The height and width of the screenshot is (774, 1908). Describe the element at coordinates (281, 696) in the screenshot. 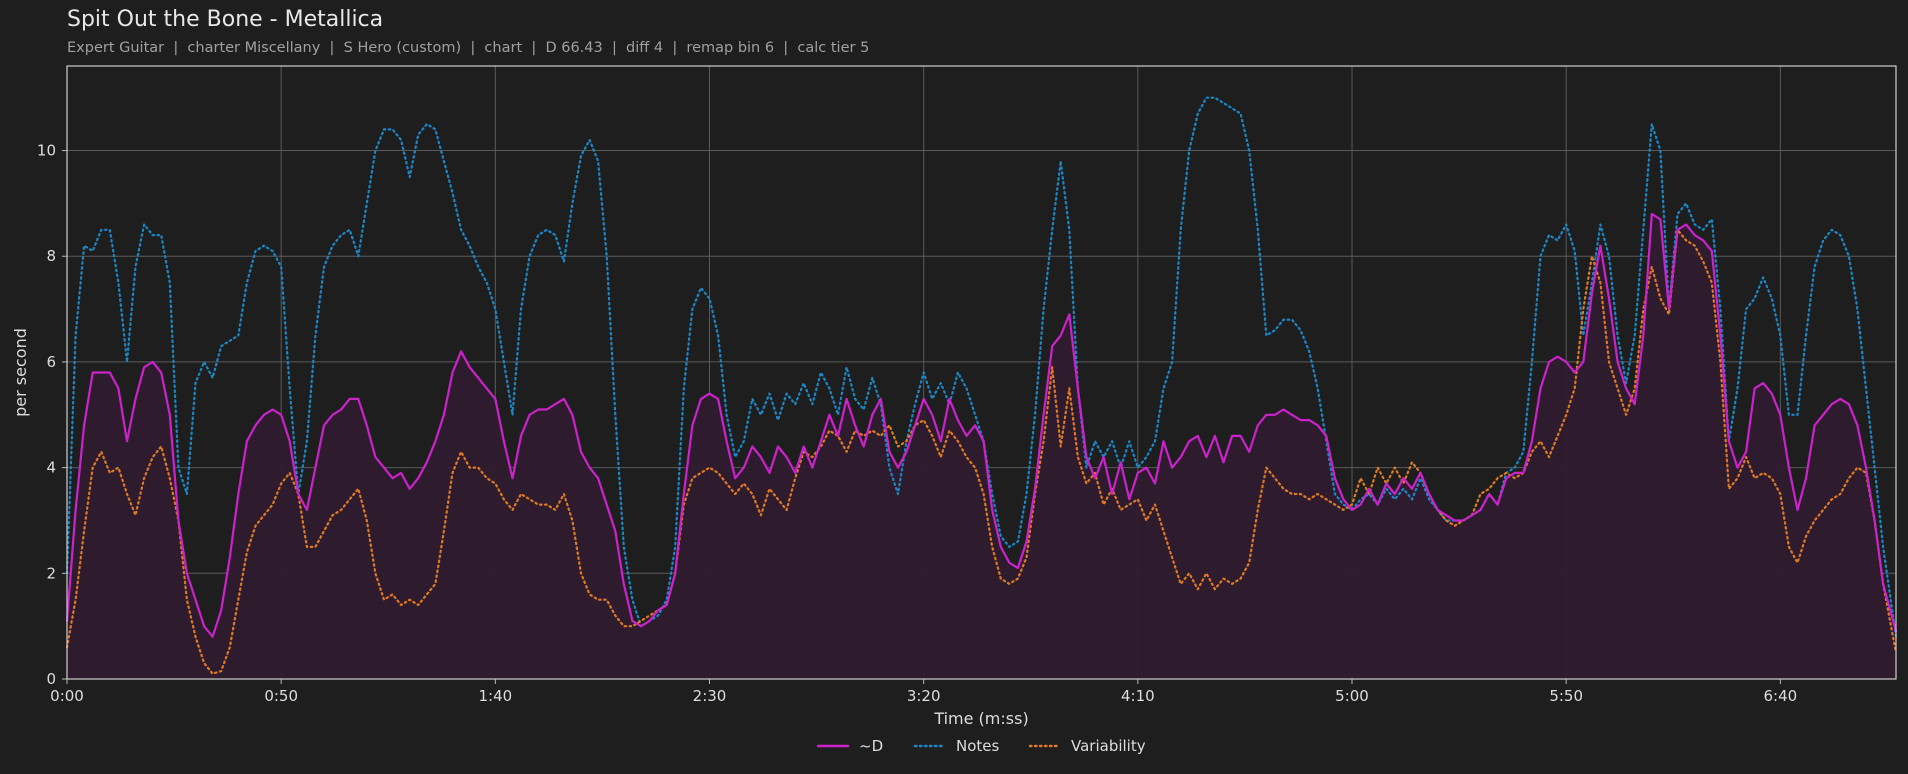

I see `x-tick-label: 0:50` at that location.